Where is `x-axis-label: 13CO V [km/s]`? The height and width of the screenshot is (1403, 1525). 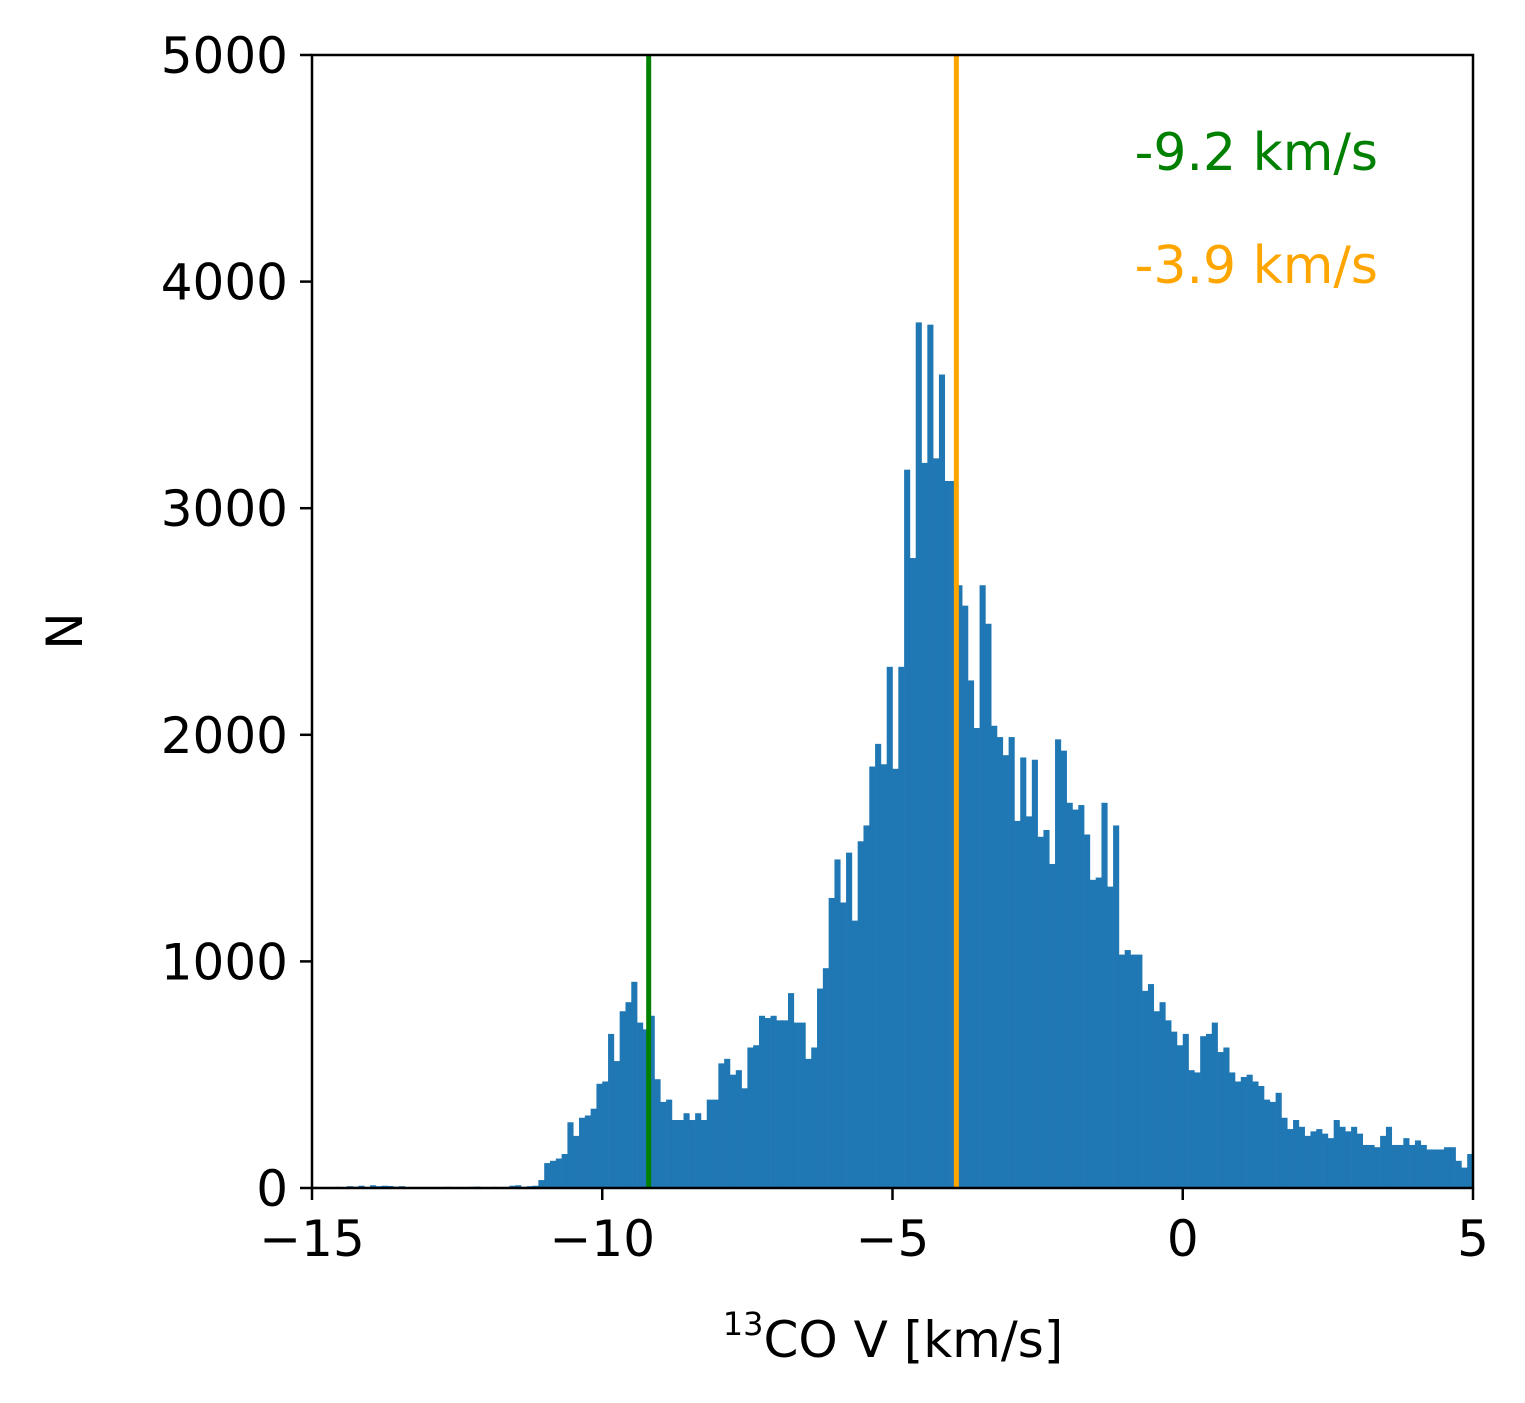 x-axis-label: 13CO V [km/s] is located at coordinates (893, 1337).